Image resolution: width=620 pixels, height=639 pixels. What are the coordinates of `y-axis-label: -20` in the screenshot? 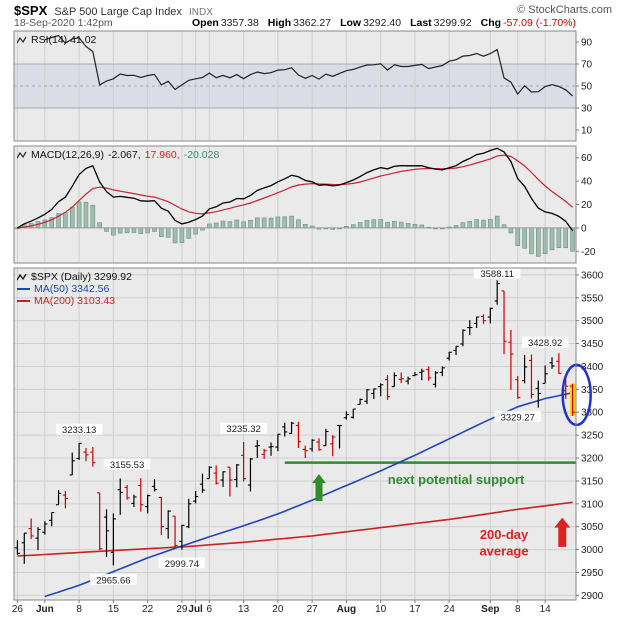 It's located at (588, 252).